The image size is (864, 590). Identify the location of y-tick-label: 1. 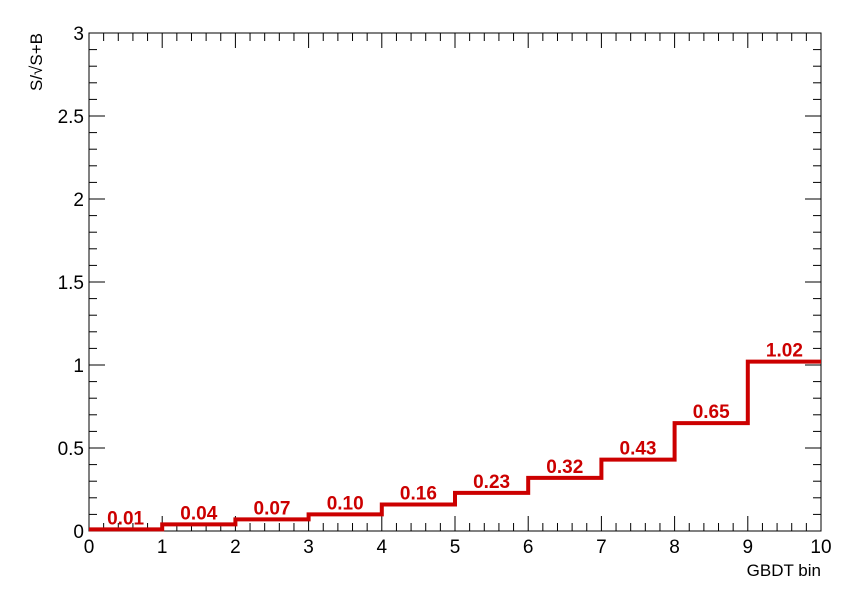
(78, 366).